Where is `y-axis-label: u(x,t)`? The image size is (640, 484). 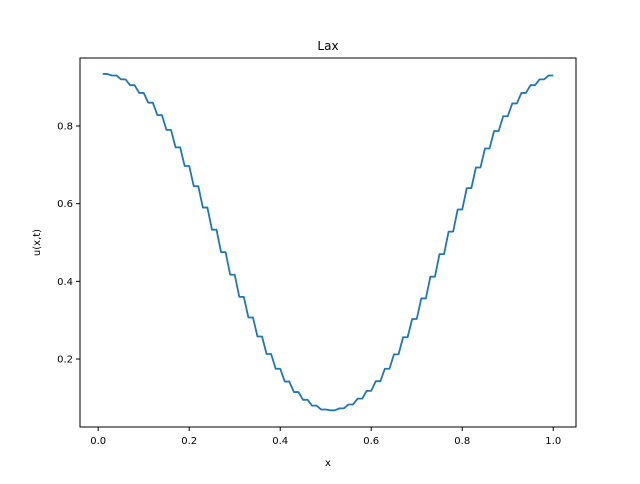 y-axis-label: u(x,t) is located at coordinates (37, 242).